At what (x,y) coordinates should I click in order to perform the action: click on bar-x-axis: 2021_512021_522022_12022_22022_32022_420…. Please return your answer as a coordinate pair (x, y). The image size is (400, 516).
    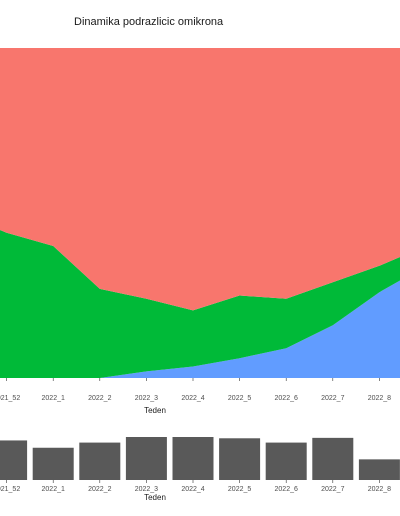
    Looking at the image, I should click on (195, 486).